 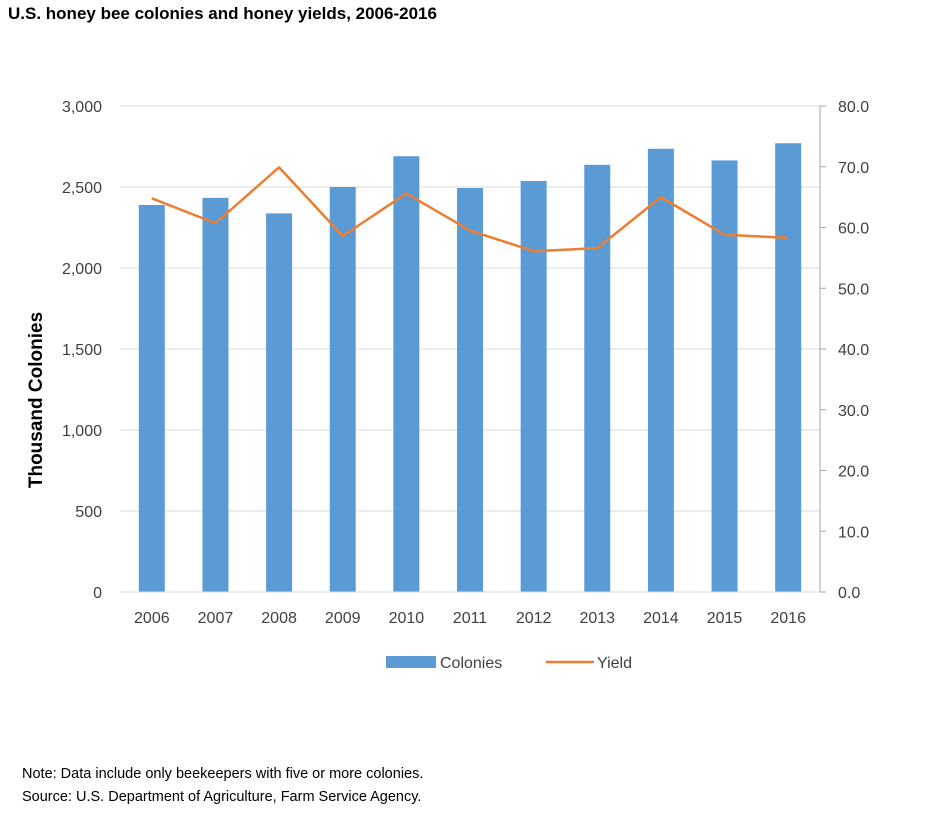 What do you see at coordinates (82, 188) in the screenshot?
I see `y-tick-label: 2,500` at bounding box center [82, 188].